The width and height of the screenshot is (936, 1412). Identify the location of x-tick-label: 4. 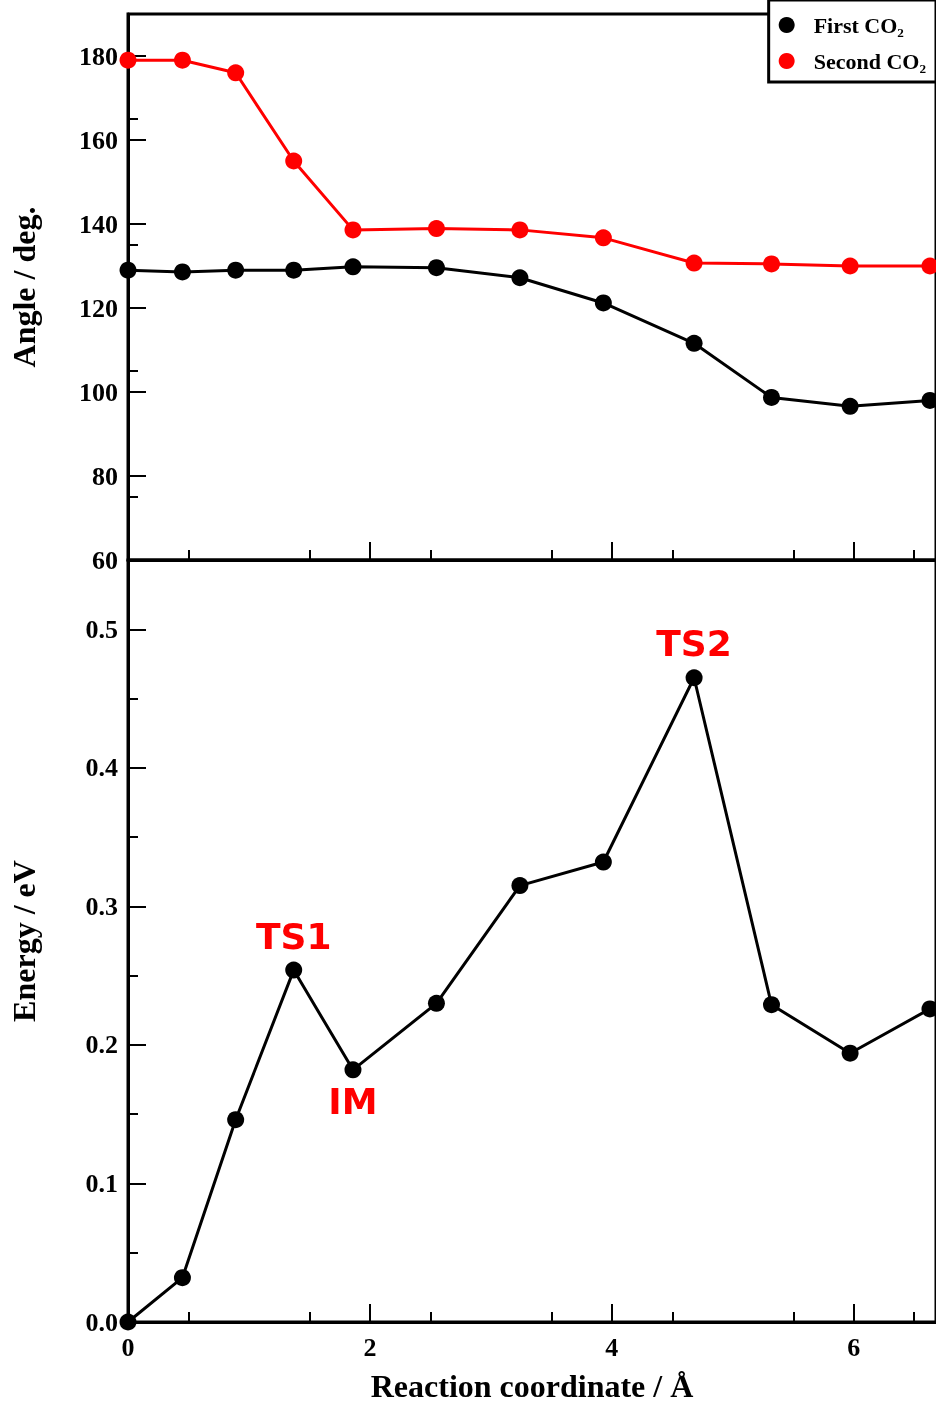
(612, 1347).